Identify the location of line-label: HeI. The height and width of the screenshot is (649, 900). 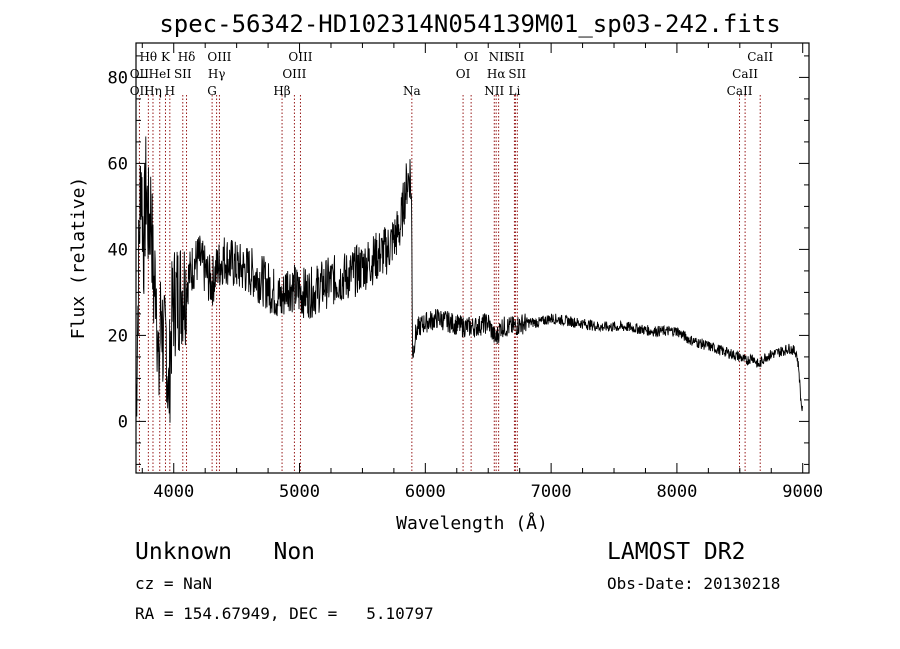
(160, 74).